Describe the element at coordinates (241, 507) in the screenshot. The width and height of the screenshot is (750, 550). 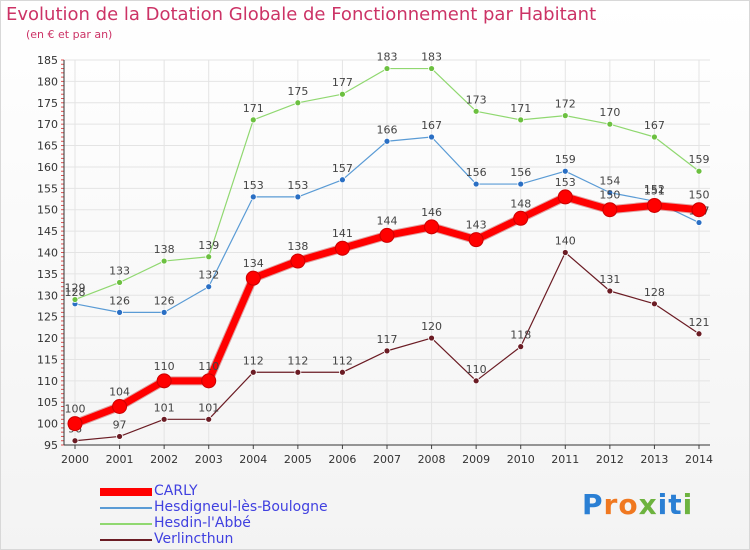
I see `legend-label: Hesdigneul-lès-Boulogne` at that location.